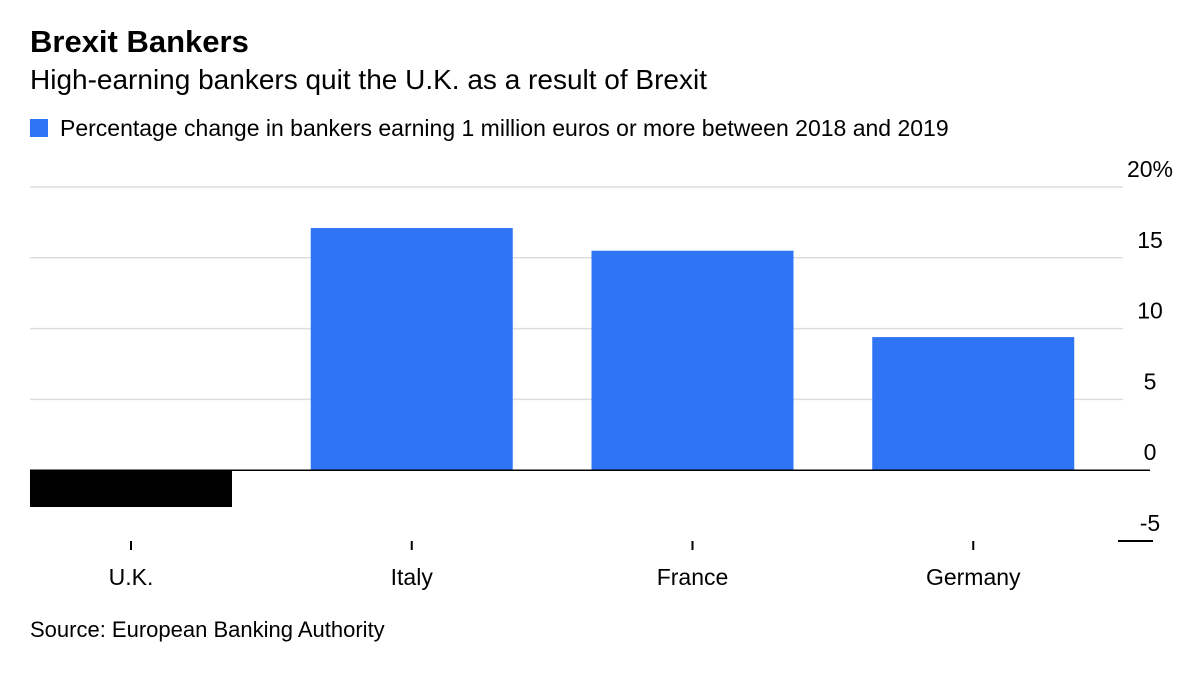 The height and width of the screenshot is (679, 1200). What do you see at coordinates (591, 509) in the screenshot?
I see `axes` at bounding box center [591, 509].